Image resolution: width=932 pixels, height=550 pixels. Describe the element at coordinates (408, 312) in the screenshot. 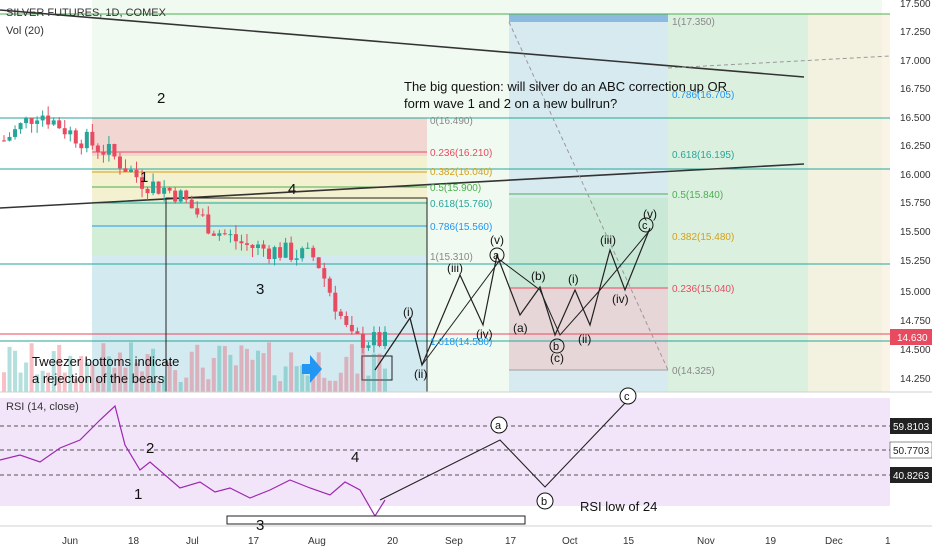

I see `wave-label: (i)` at that location.